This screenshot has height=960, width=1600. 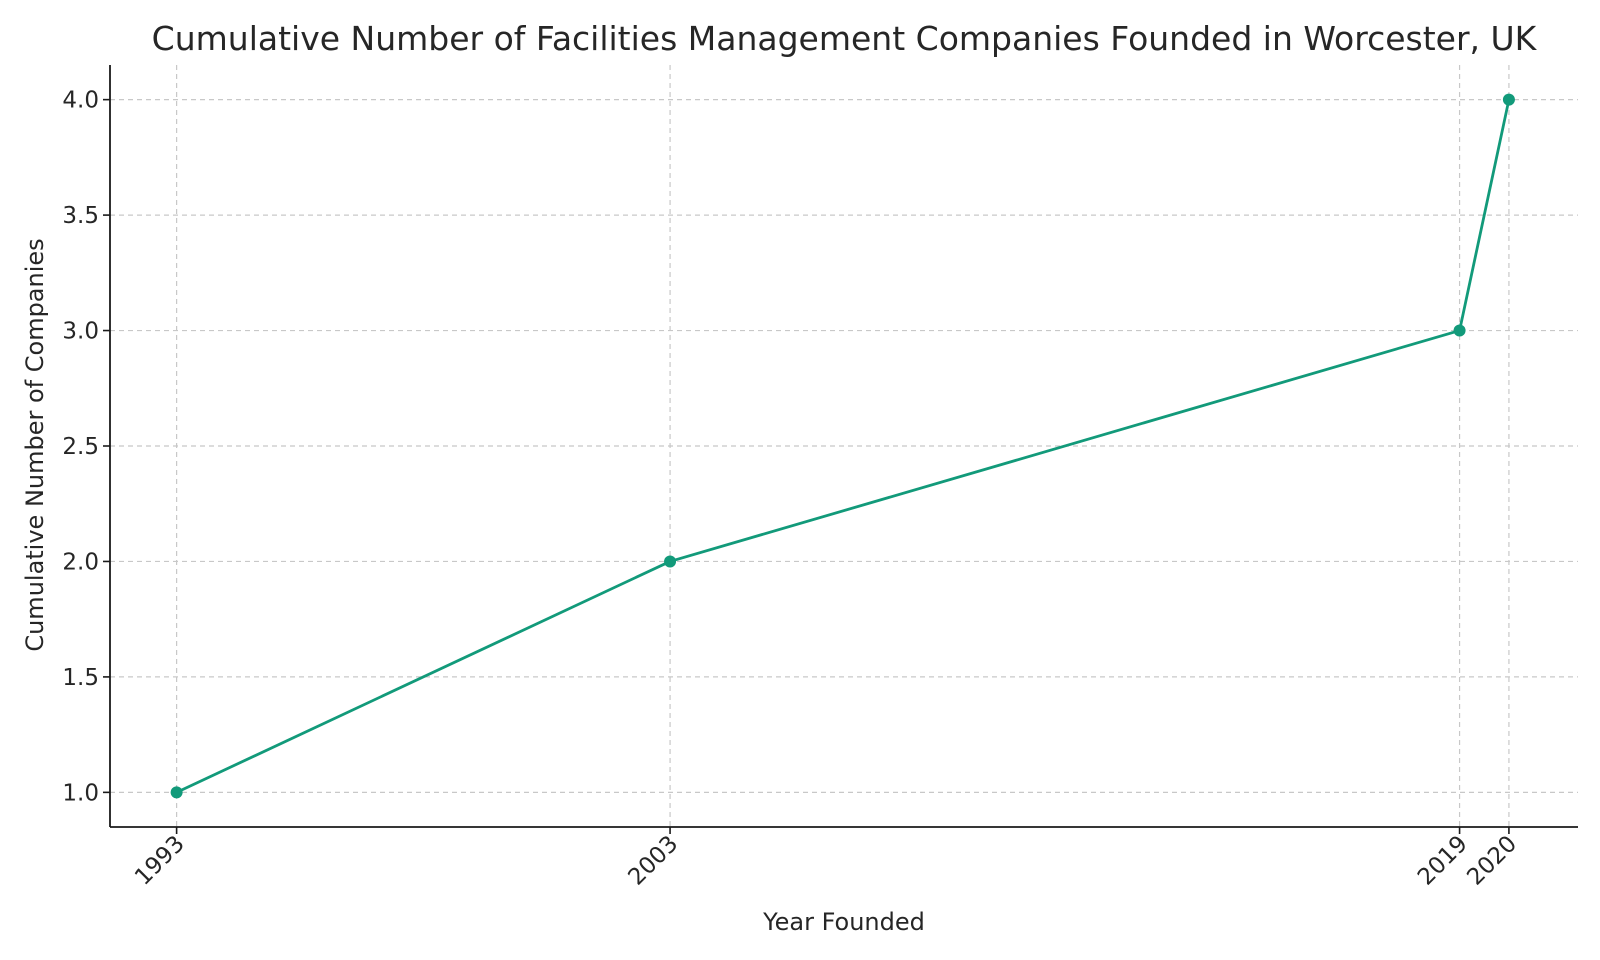 I want to click on y-tick-label: 3.0, so click(x=80, y=332).